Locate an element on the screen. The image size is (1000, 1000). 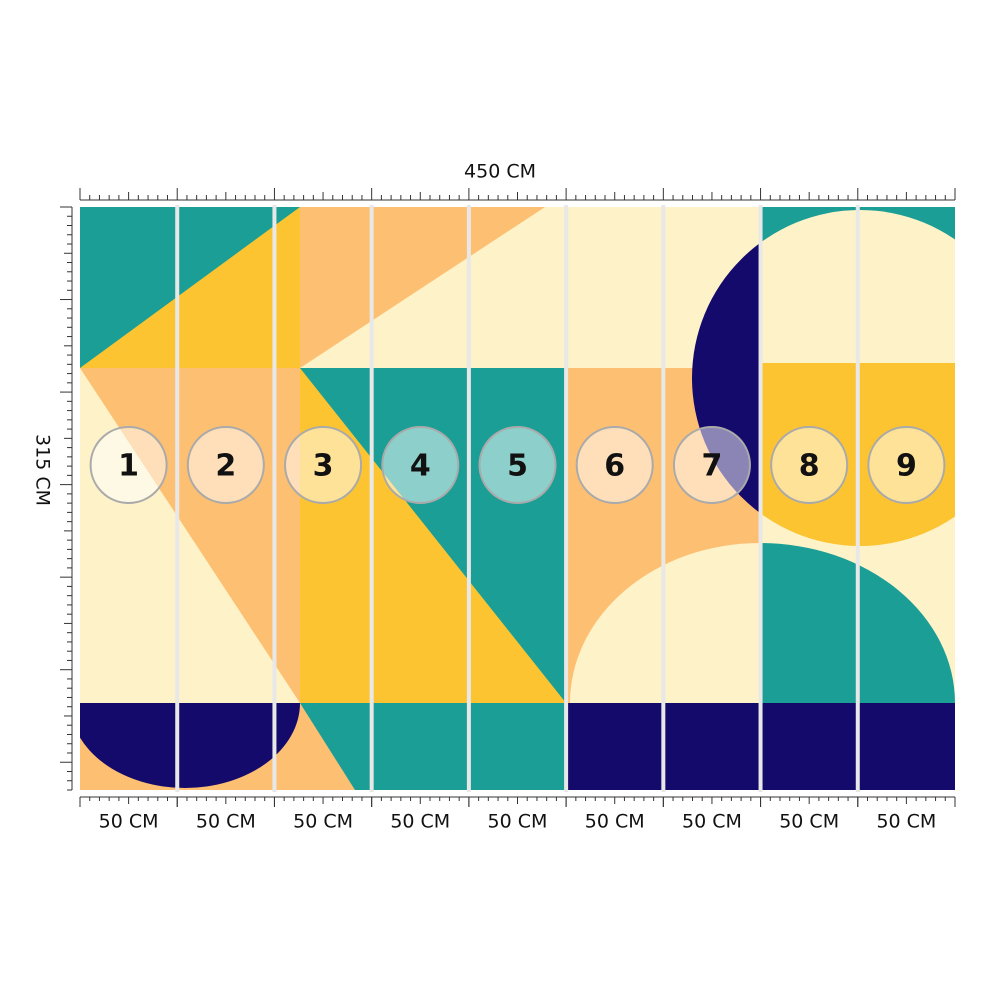
panel-number: 4 is located at coordinates (420, 466).